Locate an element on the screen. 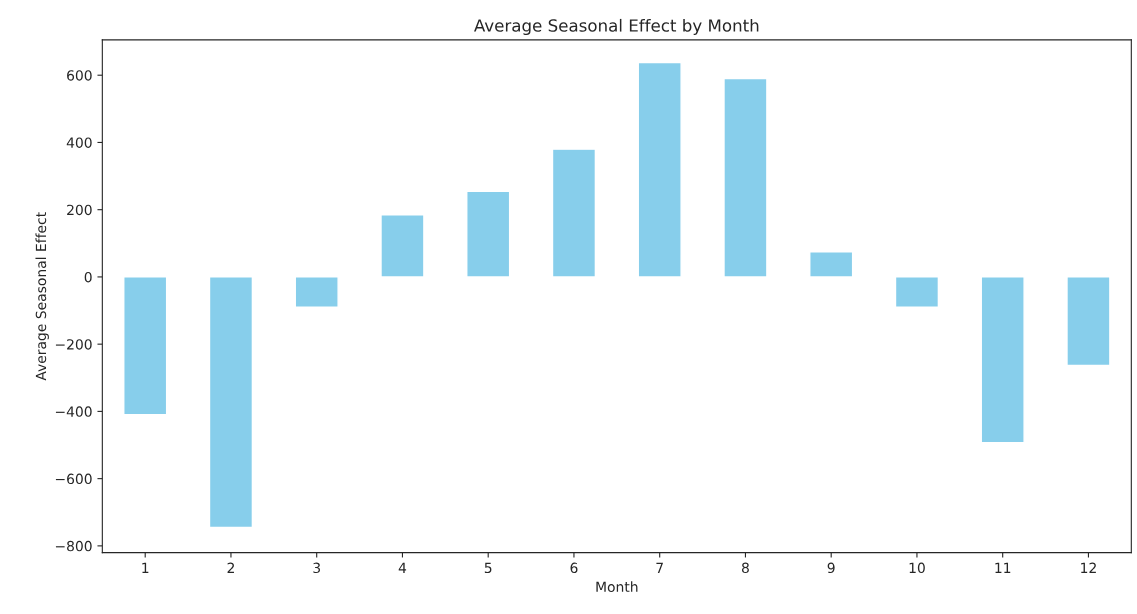 This screenshot has width=1137, height=614. x-tick-label: 8 is located at coordinates (745, 568).